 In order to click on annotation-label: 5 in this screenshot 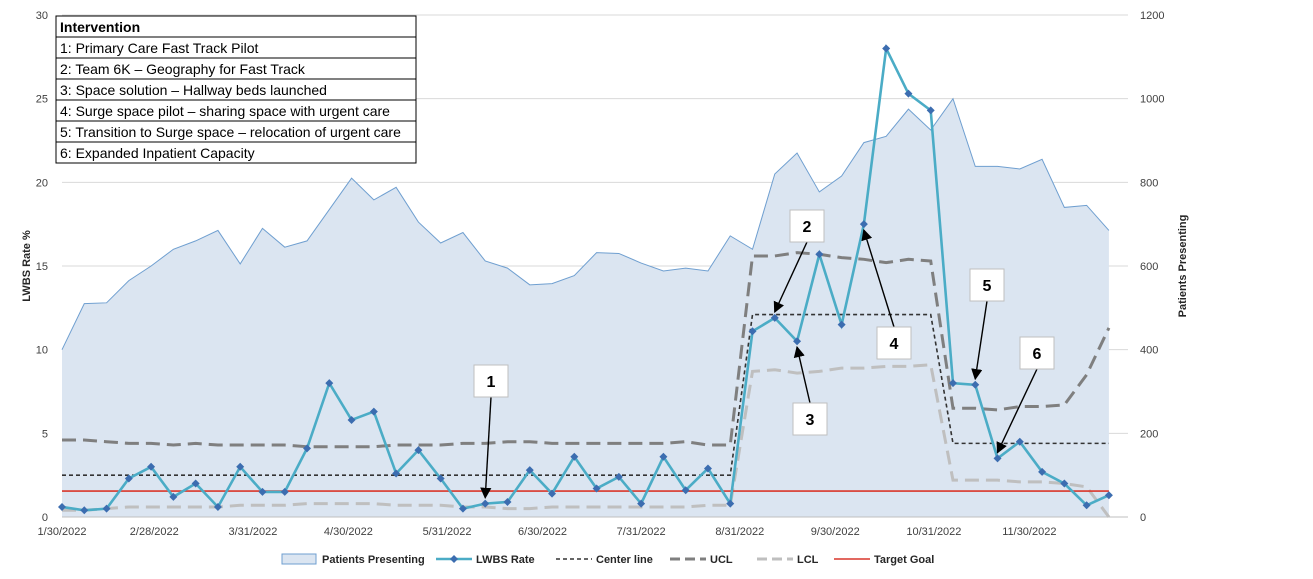, I will do `click(987, 286)`.